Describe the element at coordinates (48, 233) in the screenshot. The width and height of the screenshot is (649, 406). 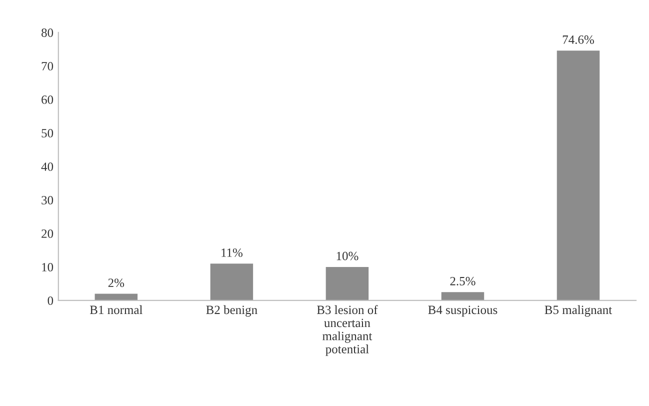
I see `y-tick-label: 20` at that location.